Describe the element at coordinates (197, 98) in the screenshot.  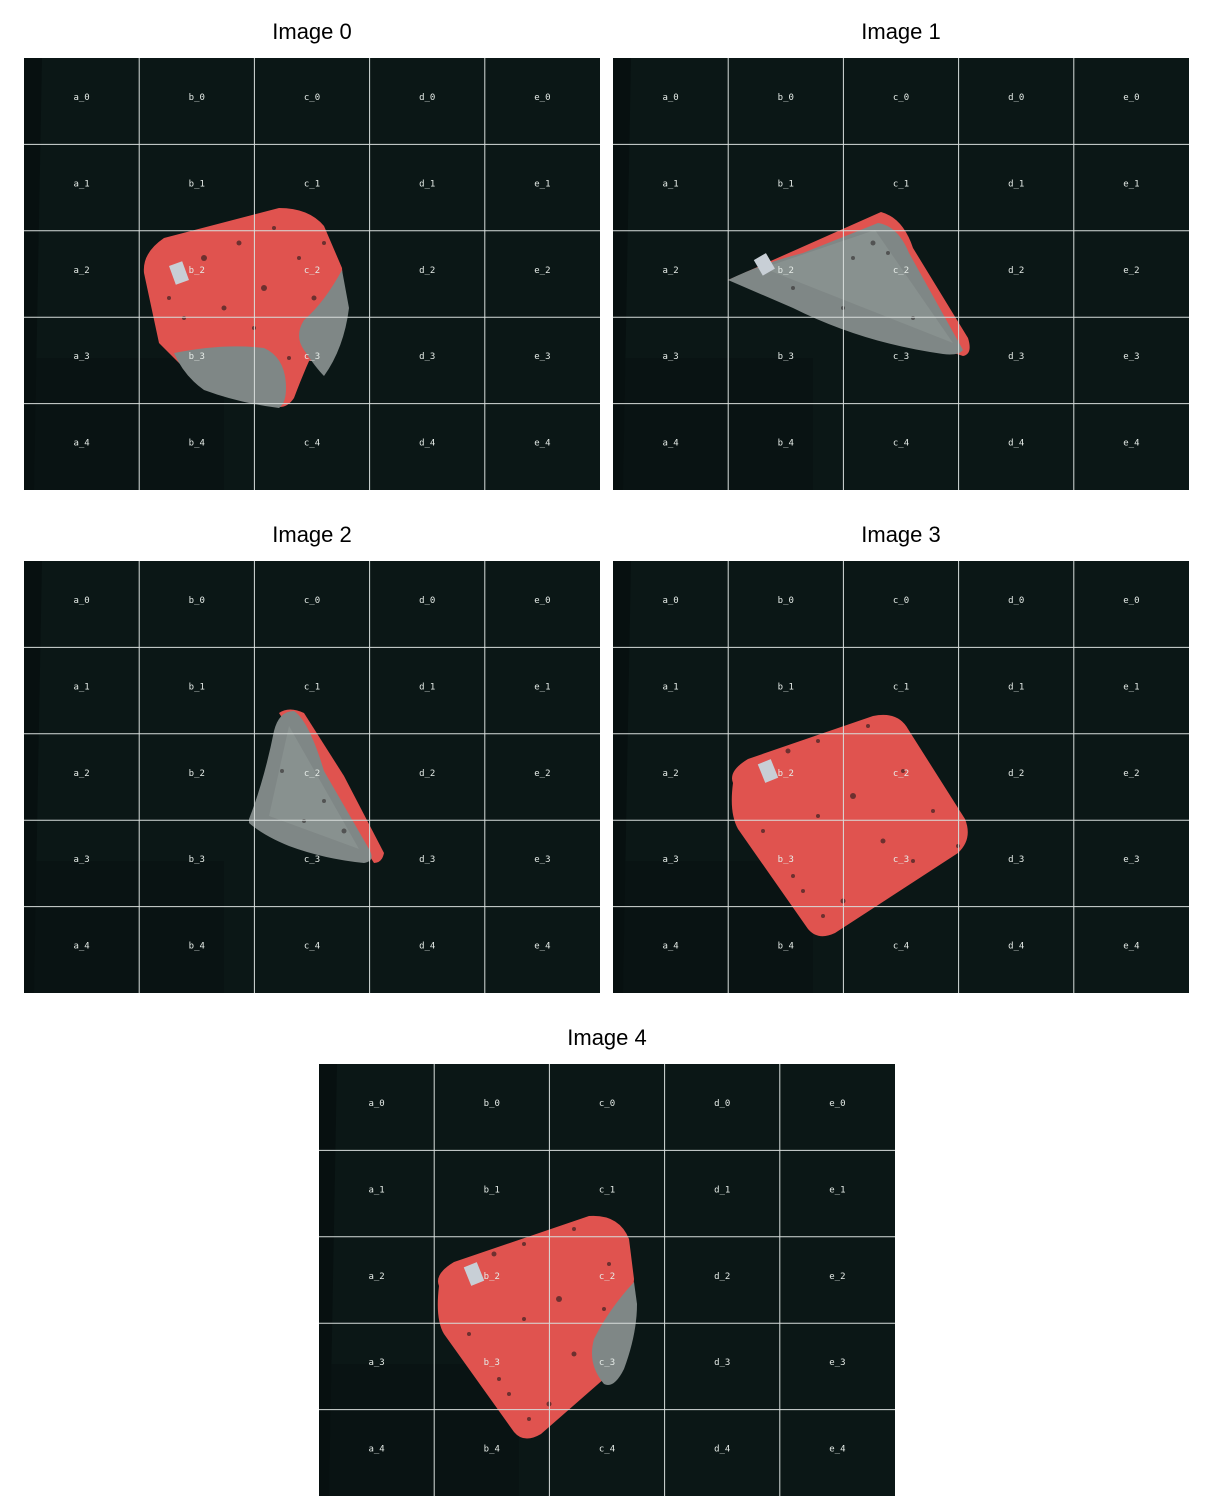
I see `grid-cell-label: b_0` at that location.